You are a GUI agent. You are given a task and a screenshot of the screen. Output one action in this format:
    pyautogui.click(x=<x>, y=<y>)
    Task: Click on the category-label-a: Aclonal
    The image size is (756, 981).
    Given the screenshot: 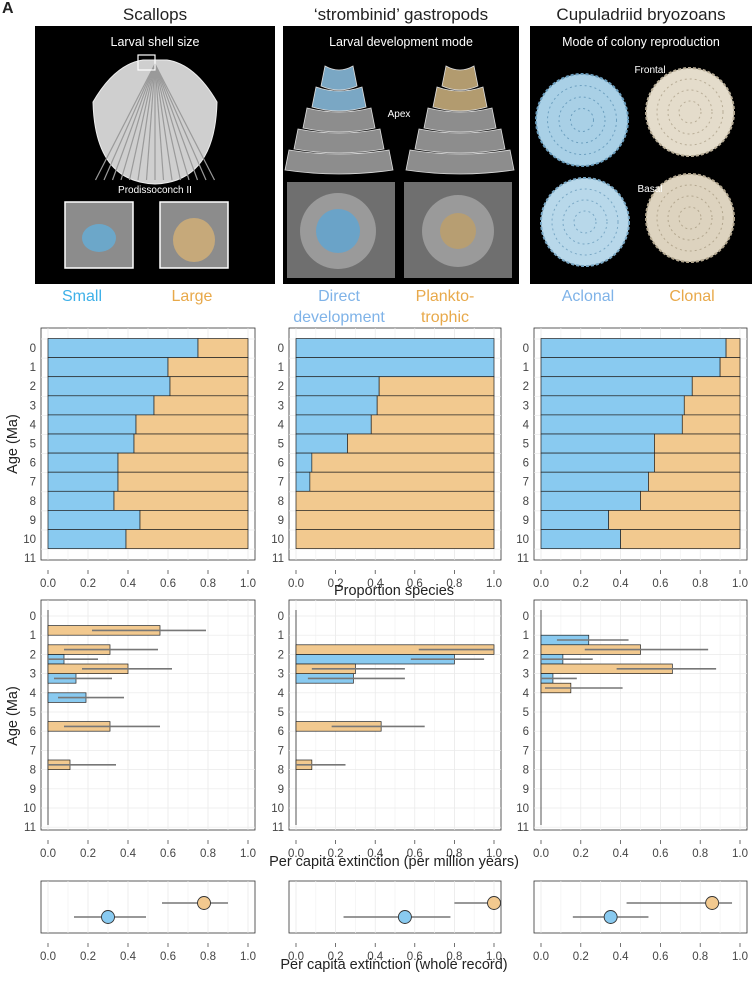 What is the action you would take?
    pyautogui.click(x=588, y=296)
    